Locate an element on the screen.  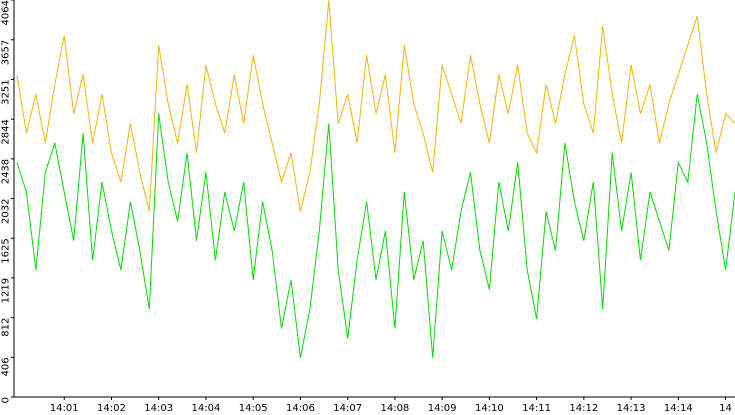
y-tick-label: 3251 is located at coordinates (5, 91).